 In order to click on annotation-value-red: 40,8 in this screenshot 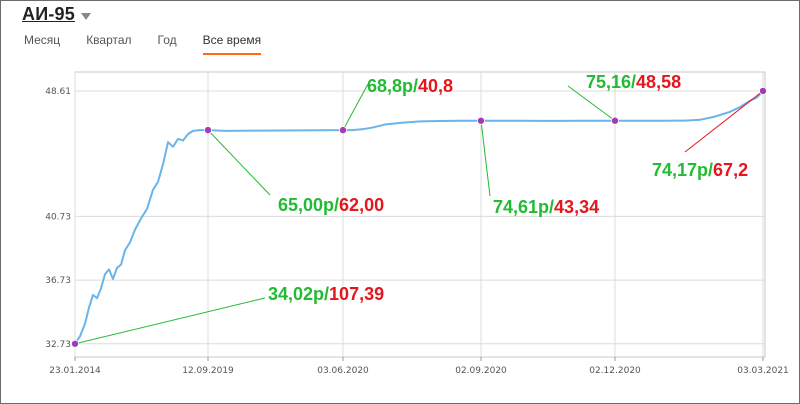, I will do `click(435, 86)`.